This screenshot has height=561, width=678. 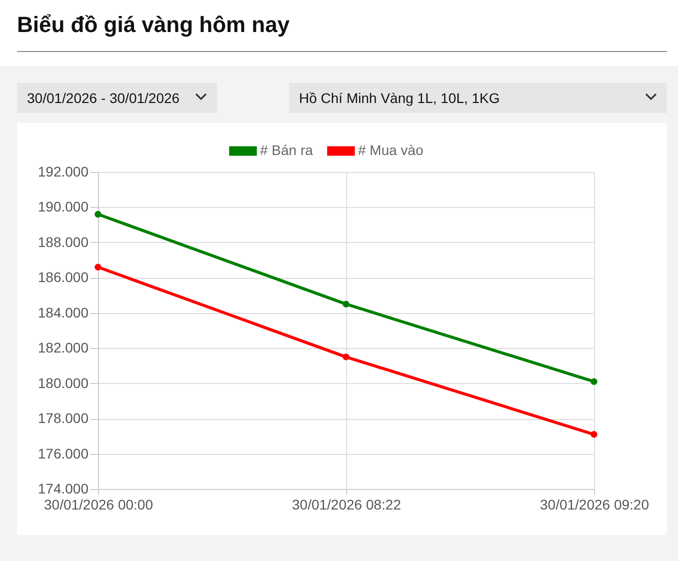 What do you see at coordinates (391, 150) in the screenshot?
I see `legend-label: # Mua vào` at bounding box center [391, 150].